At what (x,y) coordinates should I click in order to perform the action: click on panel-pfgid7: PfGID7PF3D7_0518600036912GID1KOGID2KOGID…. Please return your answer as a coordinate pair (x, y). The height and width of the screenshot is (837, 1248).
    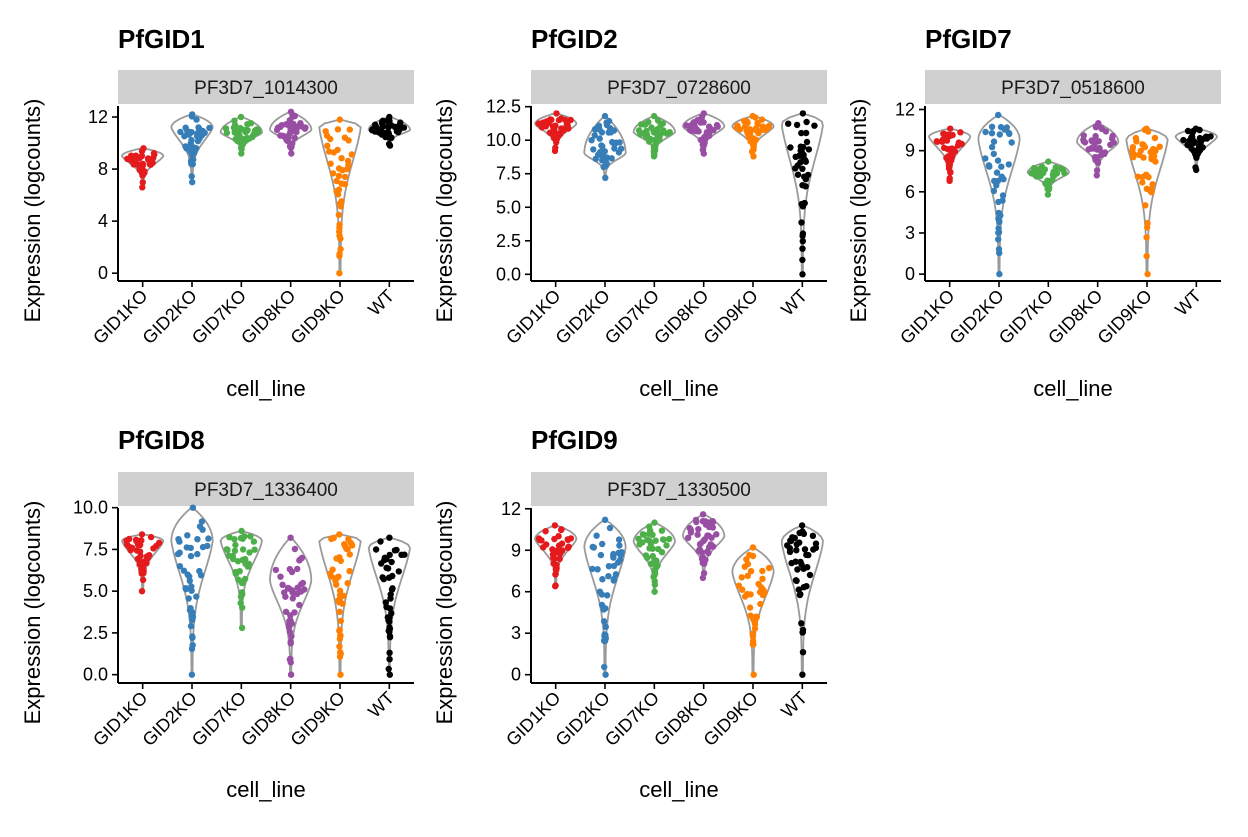
    Looking at the image, I should click on (1033, 212).